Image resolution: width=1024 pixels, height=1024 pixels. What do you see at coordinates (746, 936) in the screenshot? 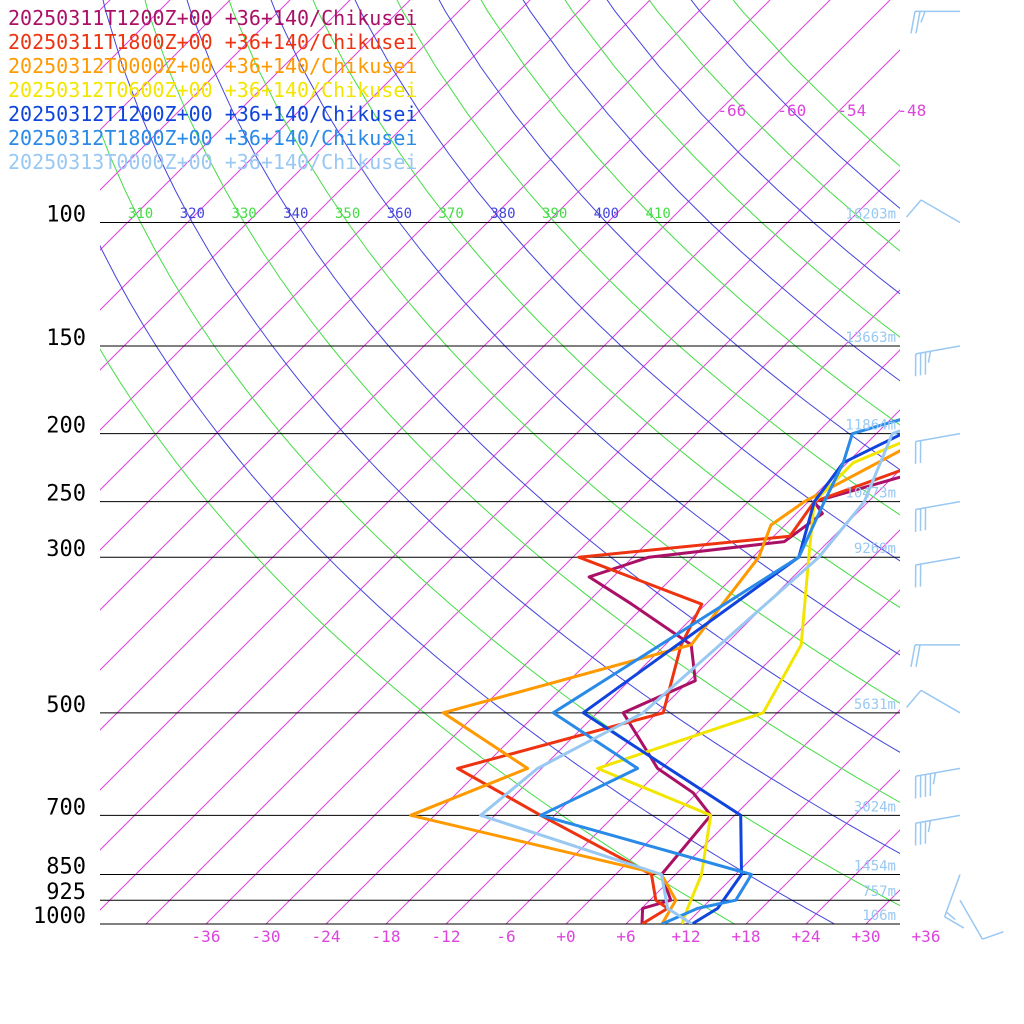
I see `temperature-tick-label: +18` at bounding box center [746, 936].